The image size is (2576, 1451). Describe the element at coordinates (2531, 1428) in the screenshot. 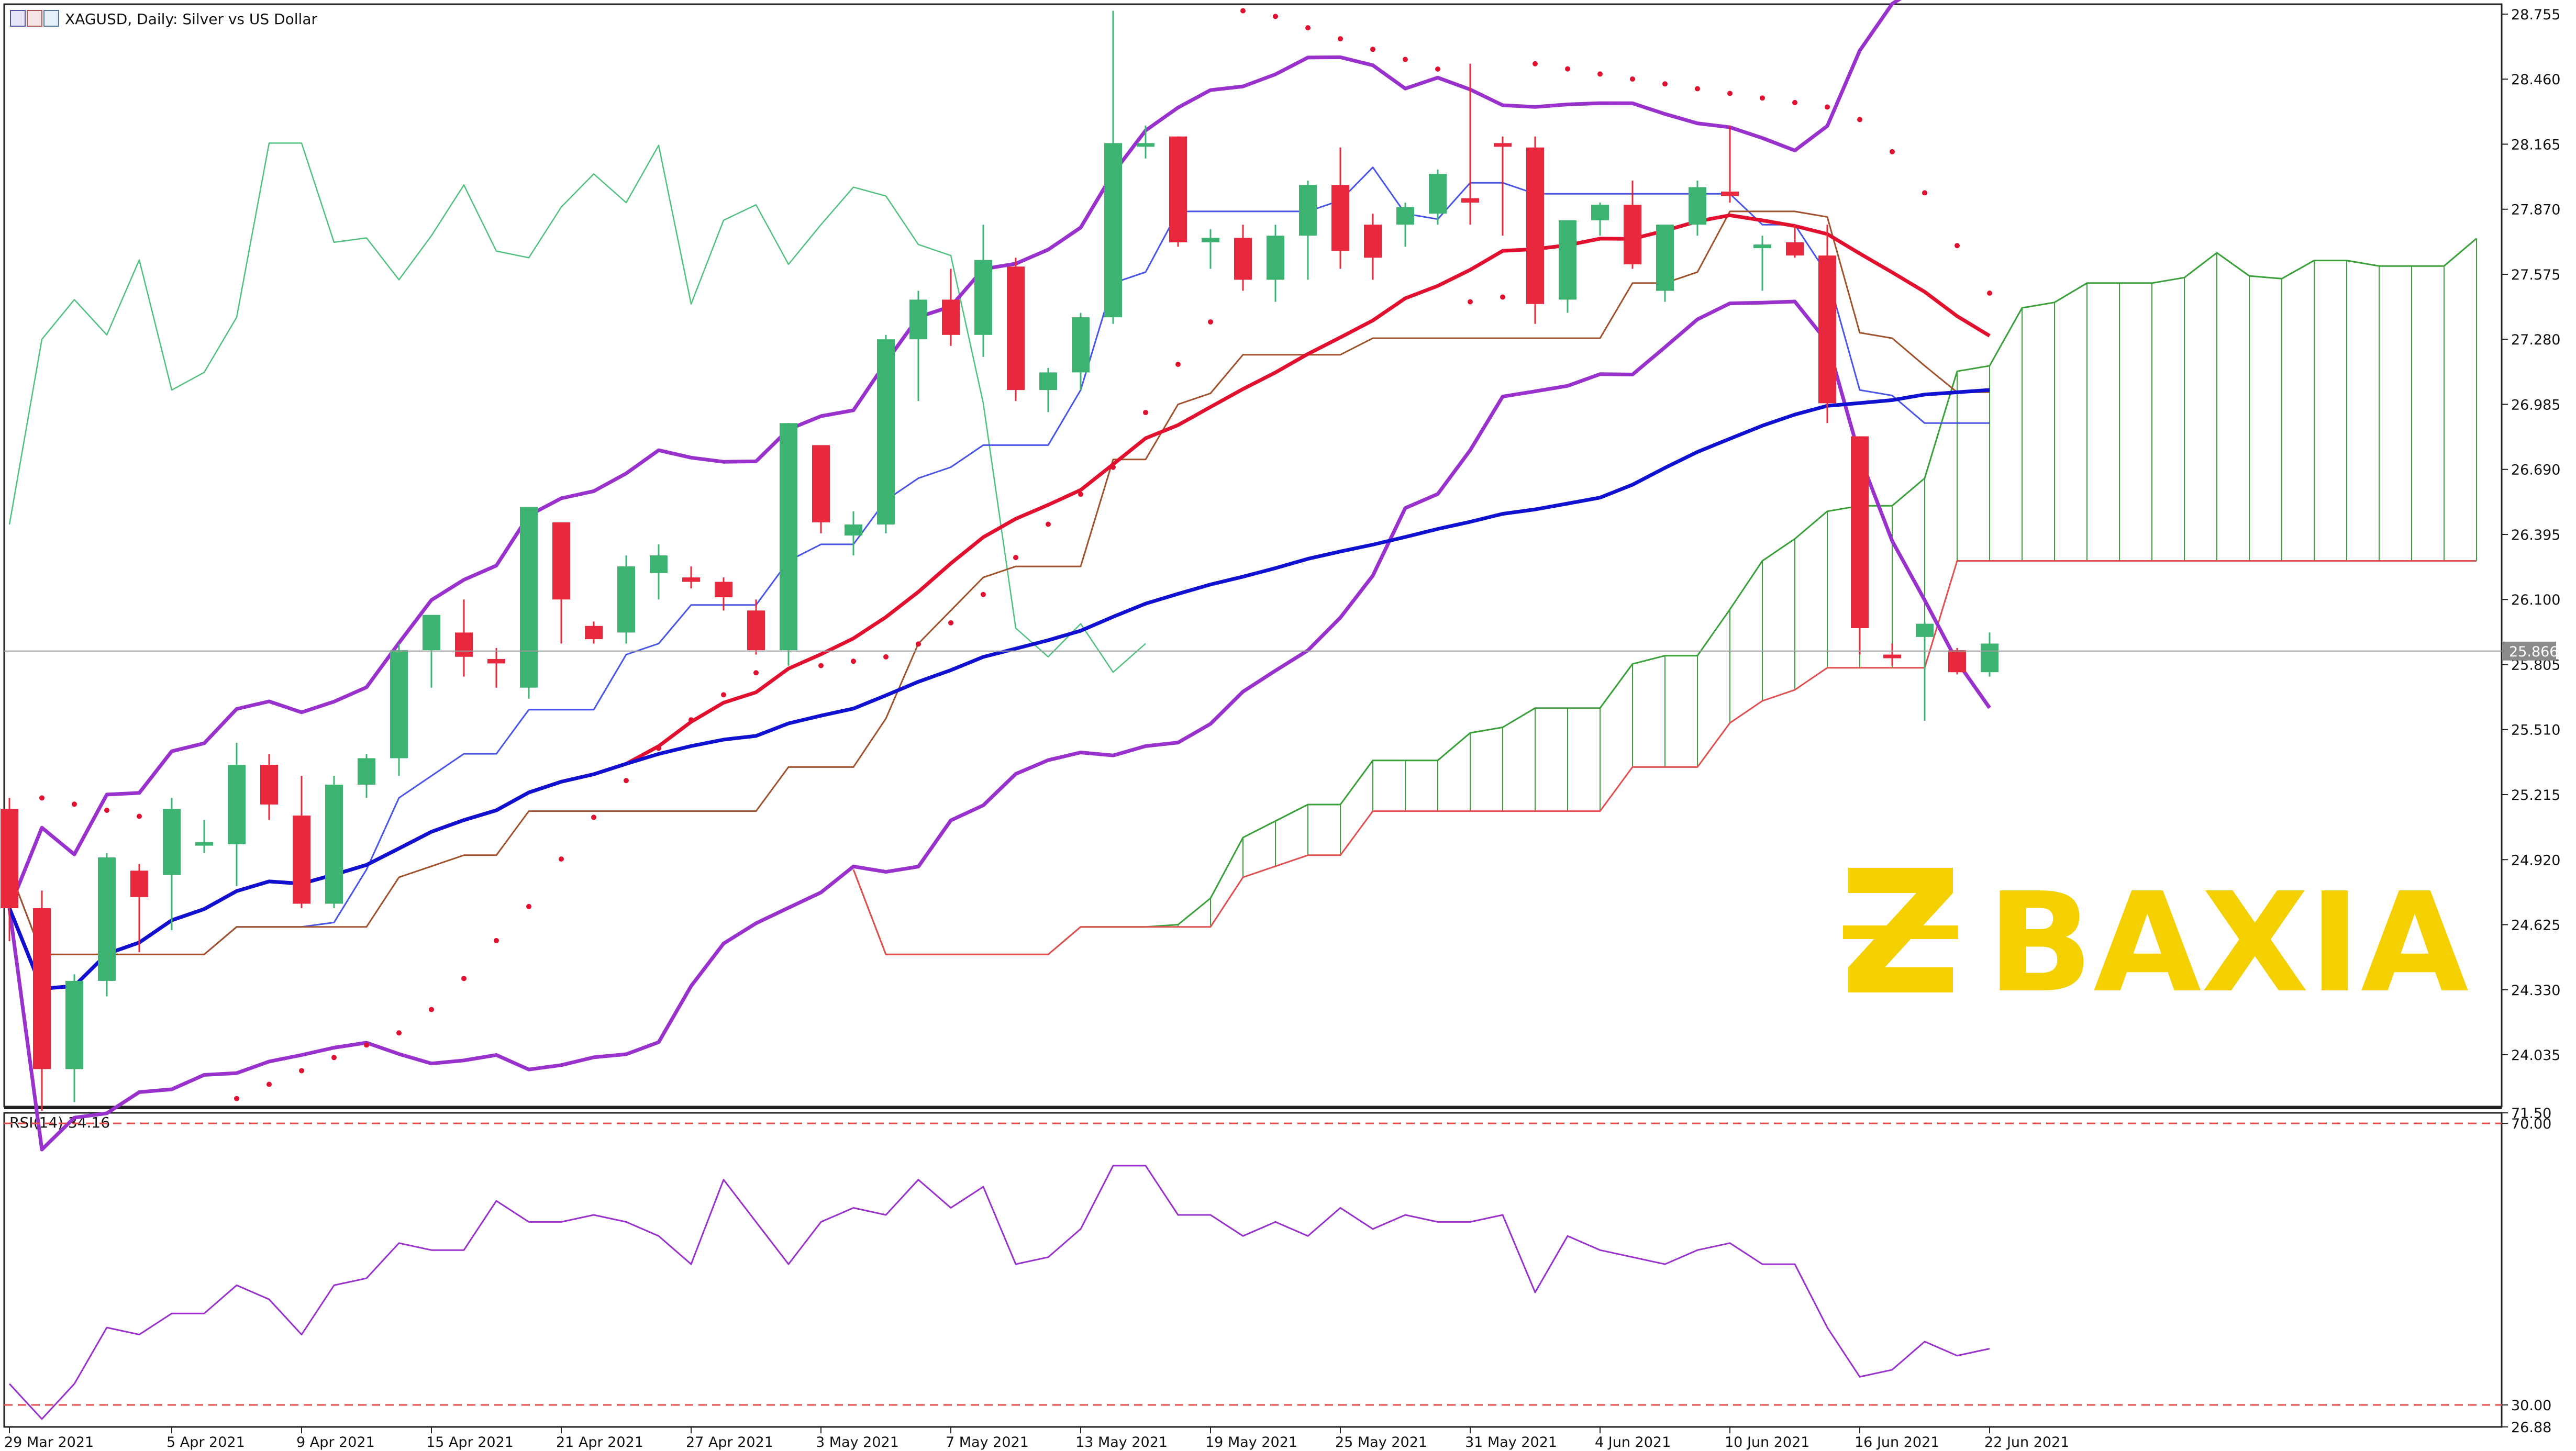

I see `rsi-tick-label: 26.88` at that location.